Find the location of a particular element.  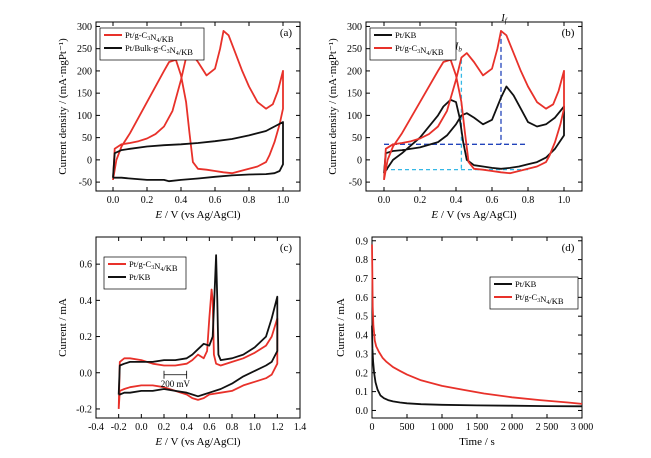

x-tick-label: 3 000 is located at coordinates (582, 427).